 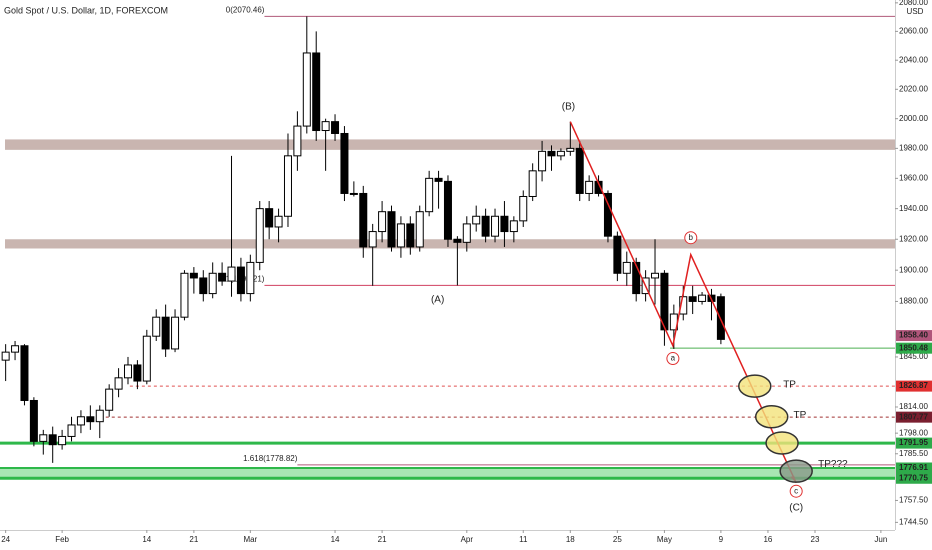 I want to click on y-tick-label: 1814.00, so click(x=913, y=406).